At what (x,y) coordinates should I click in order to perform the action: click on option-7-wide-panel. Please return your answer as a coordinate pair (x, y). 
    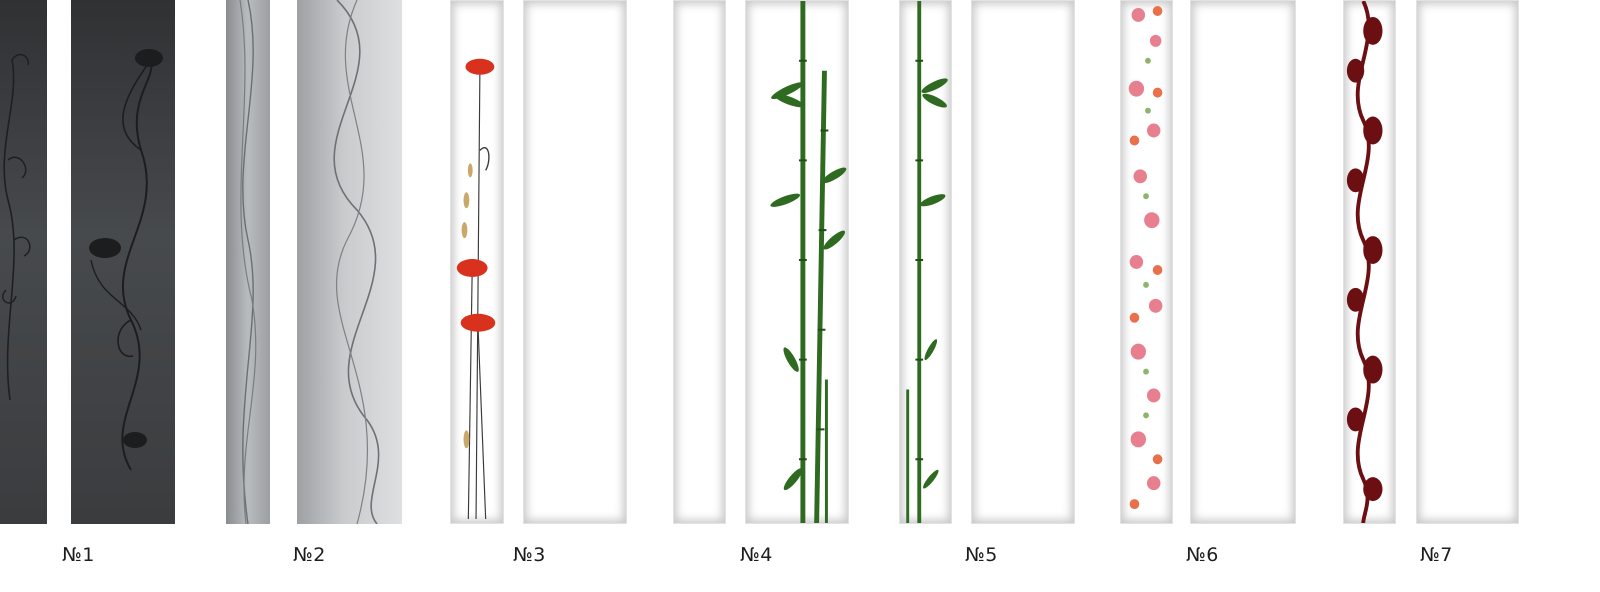
    Looking at the image, I should click on (1467, 262).